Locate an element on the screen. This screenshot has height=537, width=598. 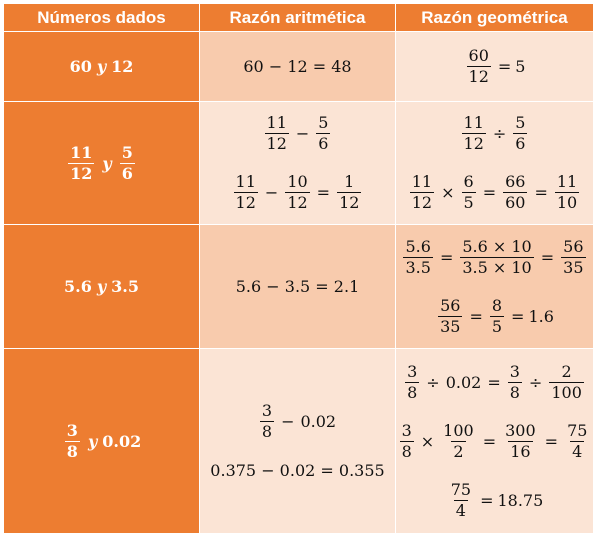
denominator: 35 is located at coordinates (573, 266).